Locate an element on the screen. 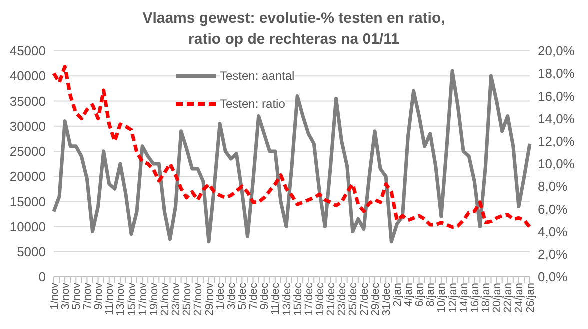 The image size is (588, 329). x-tick-label: 15/nov is located at coordinates (132, 299).